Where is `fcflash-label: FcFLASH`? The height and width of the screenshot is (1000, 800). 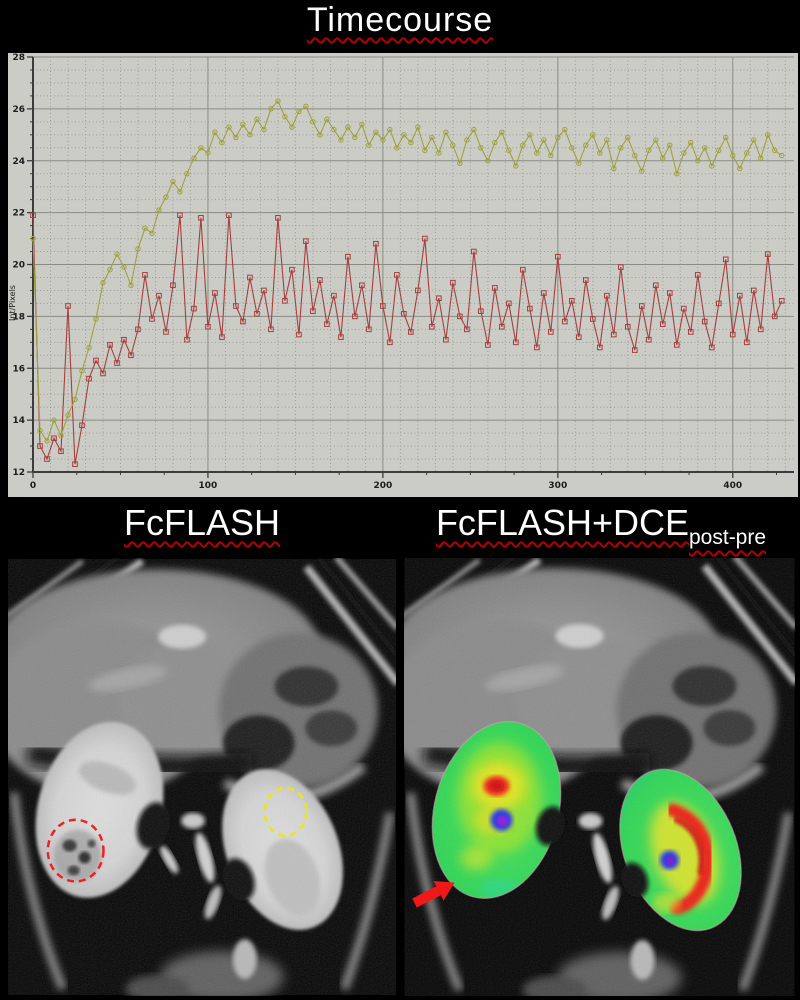 fcflash-label: FcFLASH is located at coordinates (202, 522).